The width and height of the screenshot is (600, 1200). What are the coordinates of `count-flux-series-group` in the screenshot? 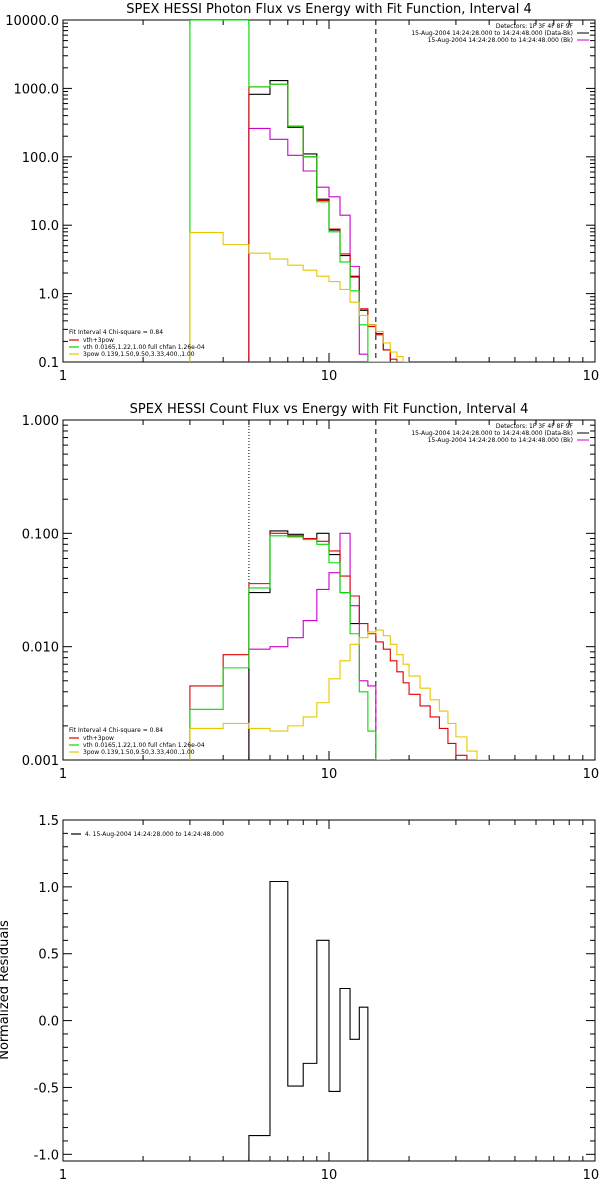 It's located at (339, 645).